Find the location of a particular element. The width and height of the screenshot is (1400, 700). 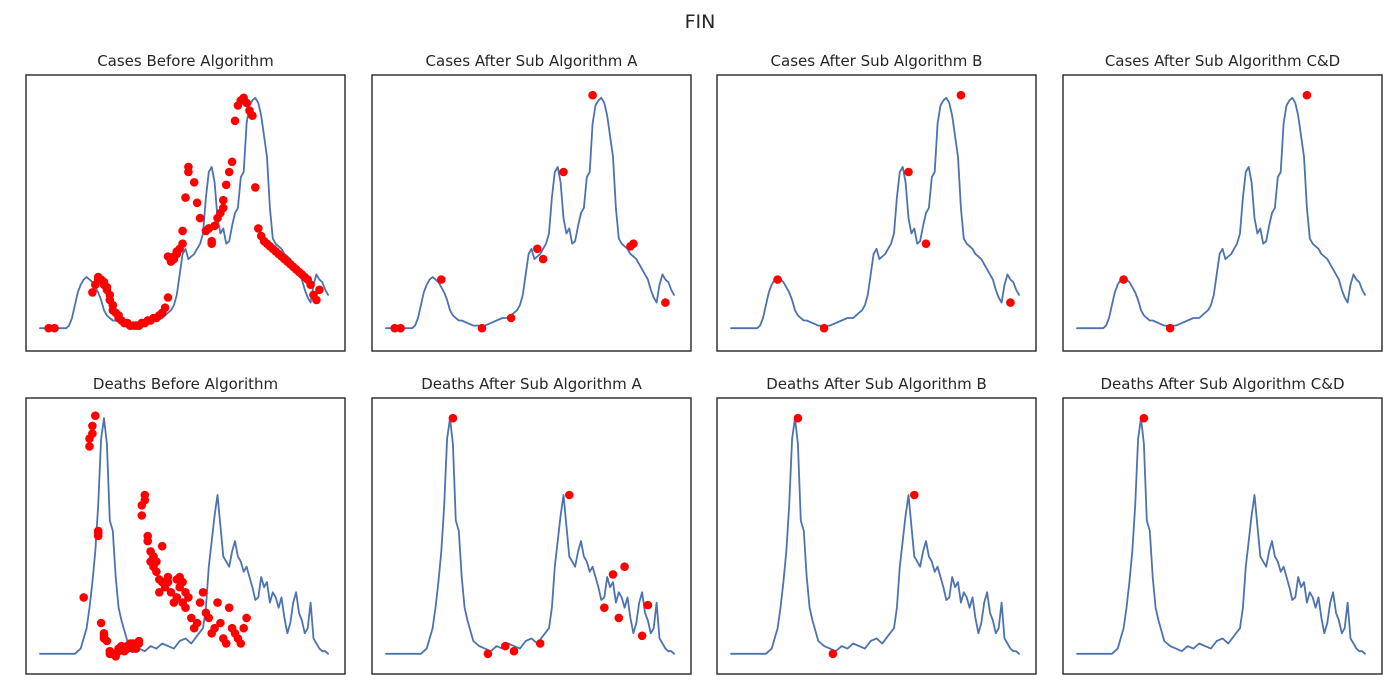

figure-title: FIN is located at coordinates (700, 22).